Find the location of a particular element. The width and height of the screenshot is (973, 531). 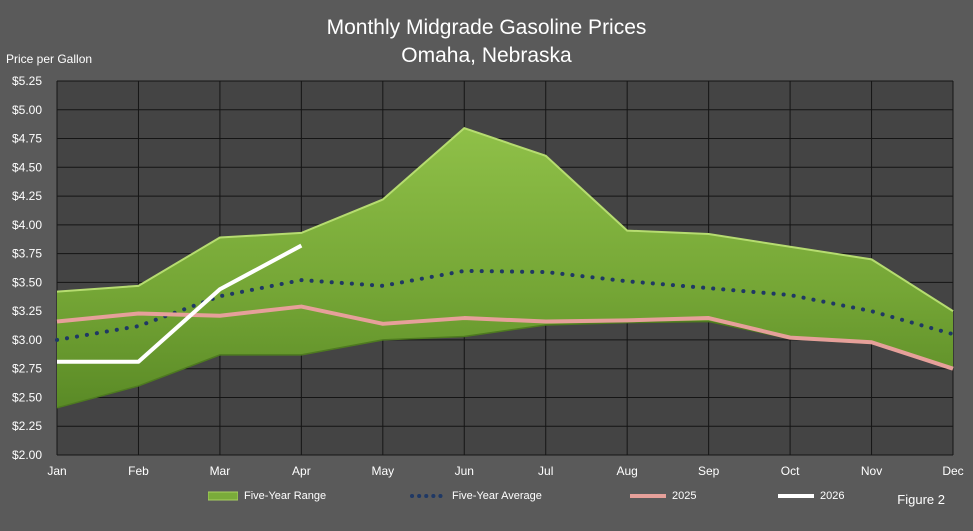

y-axis-label: Price per Gallon is located at coordinates (49, 59).